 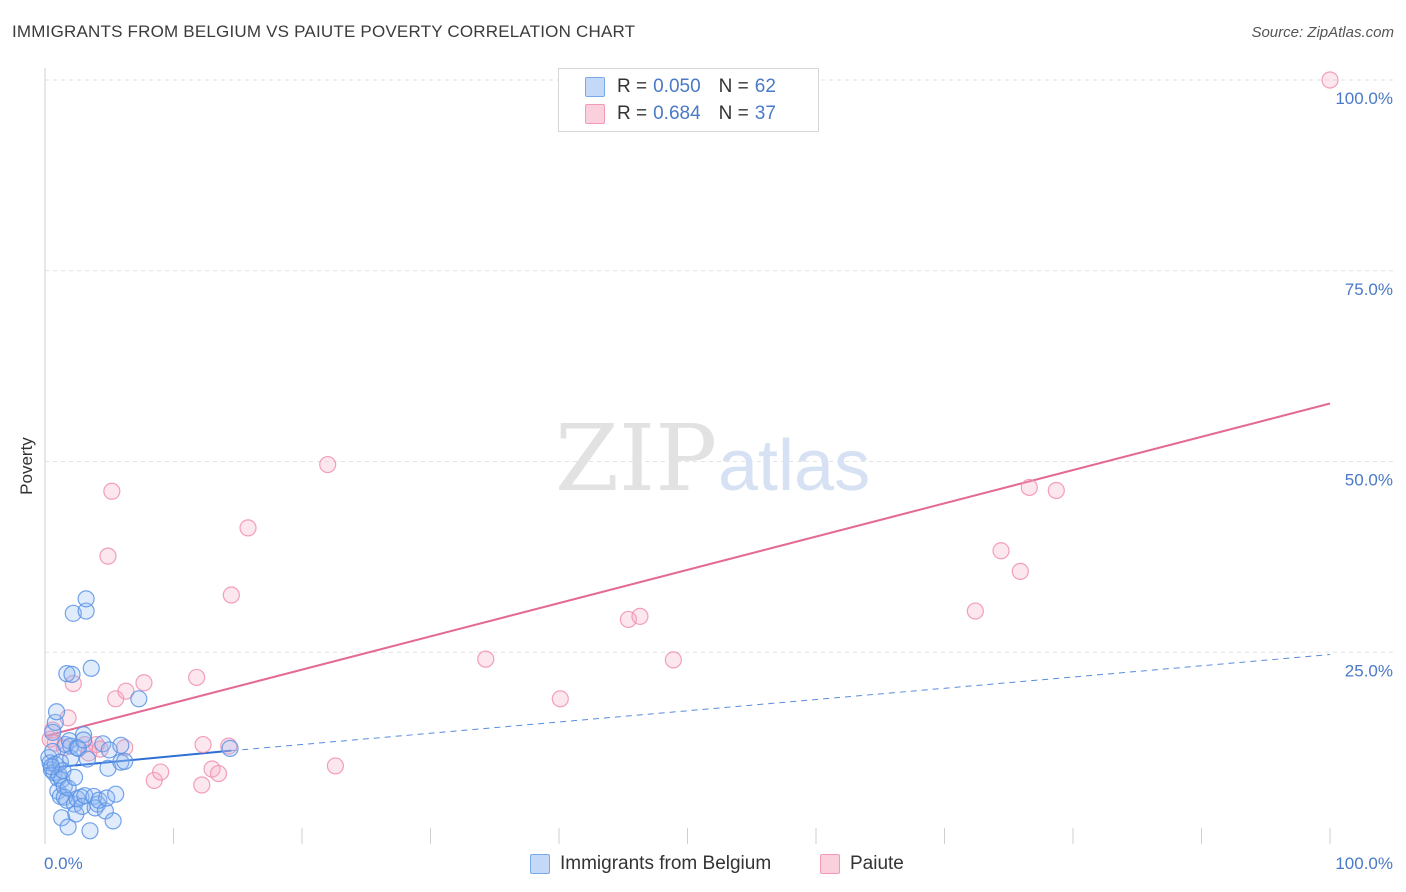 I want to click on bottom-legend-belgium: Immigrants from Belgium, so click(x=650, y=864).